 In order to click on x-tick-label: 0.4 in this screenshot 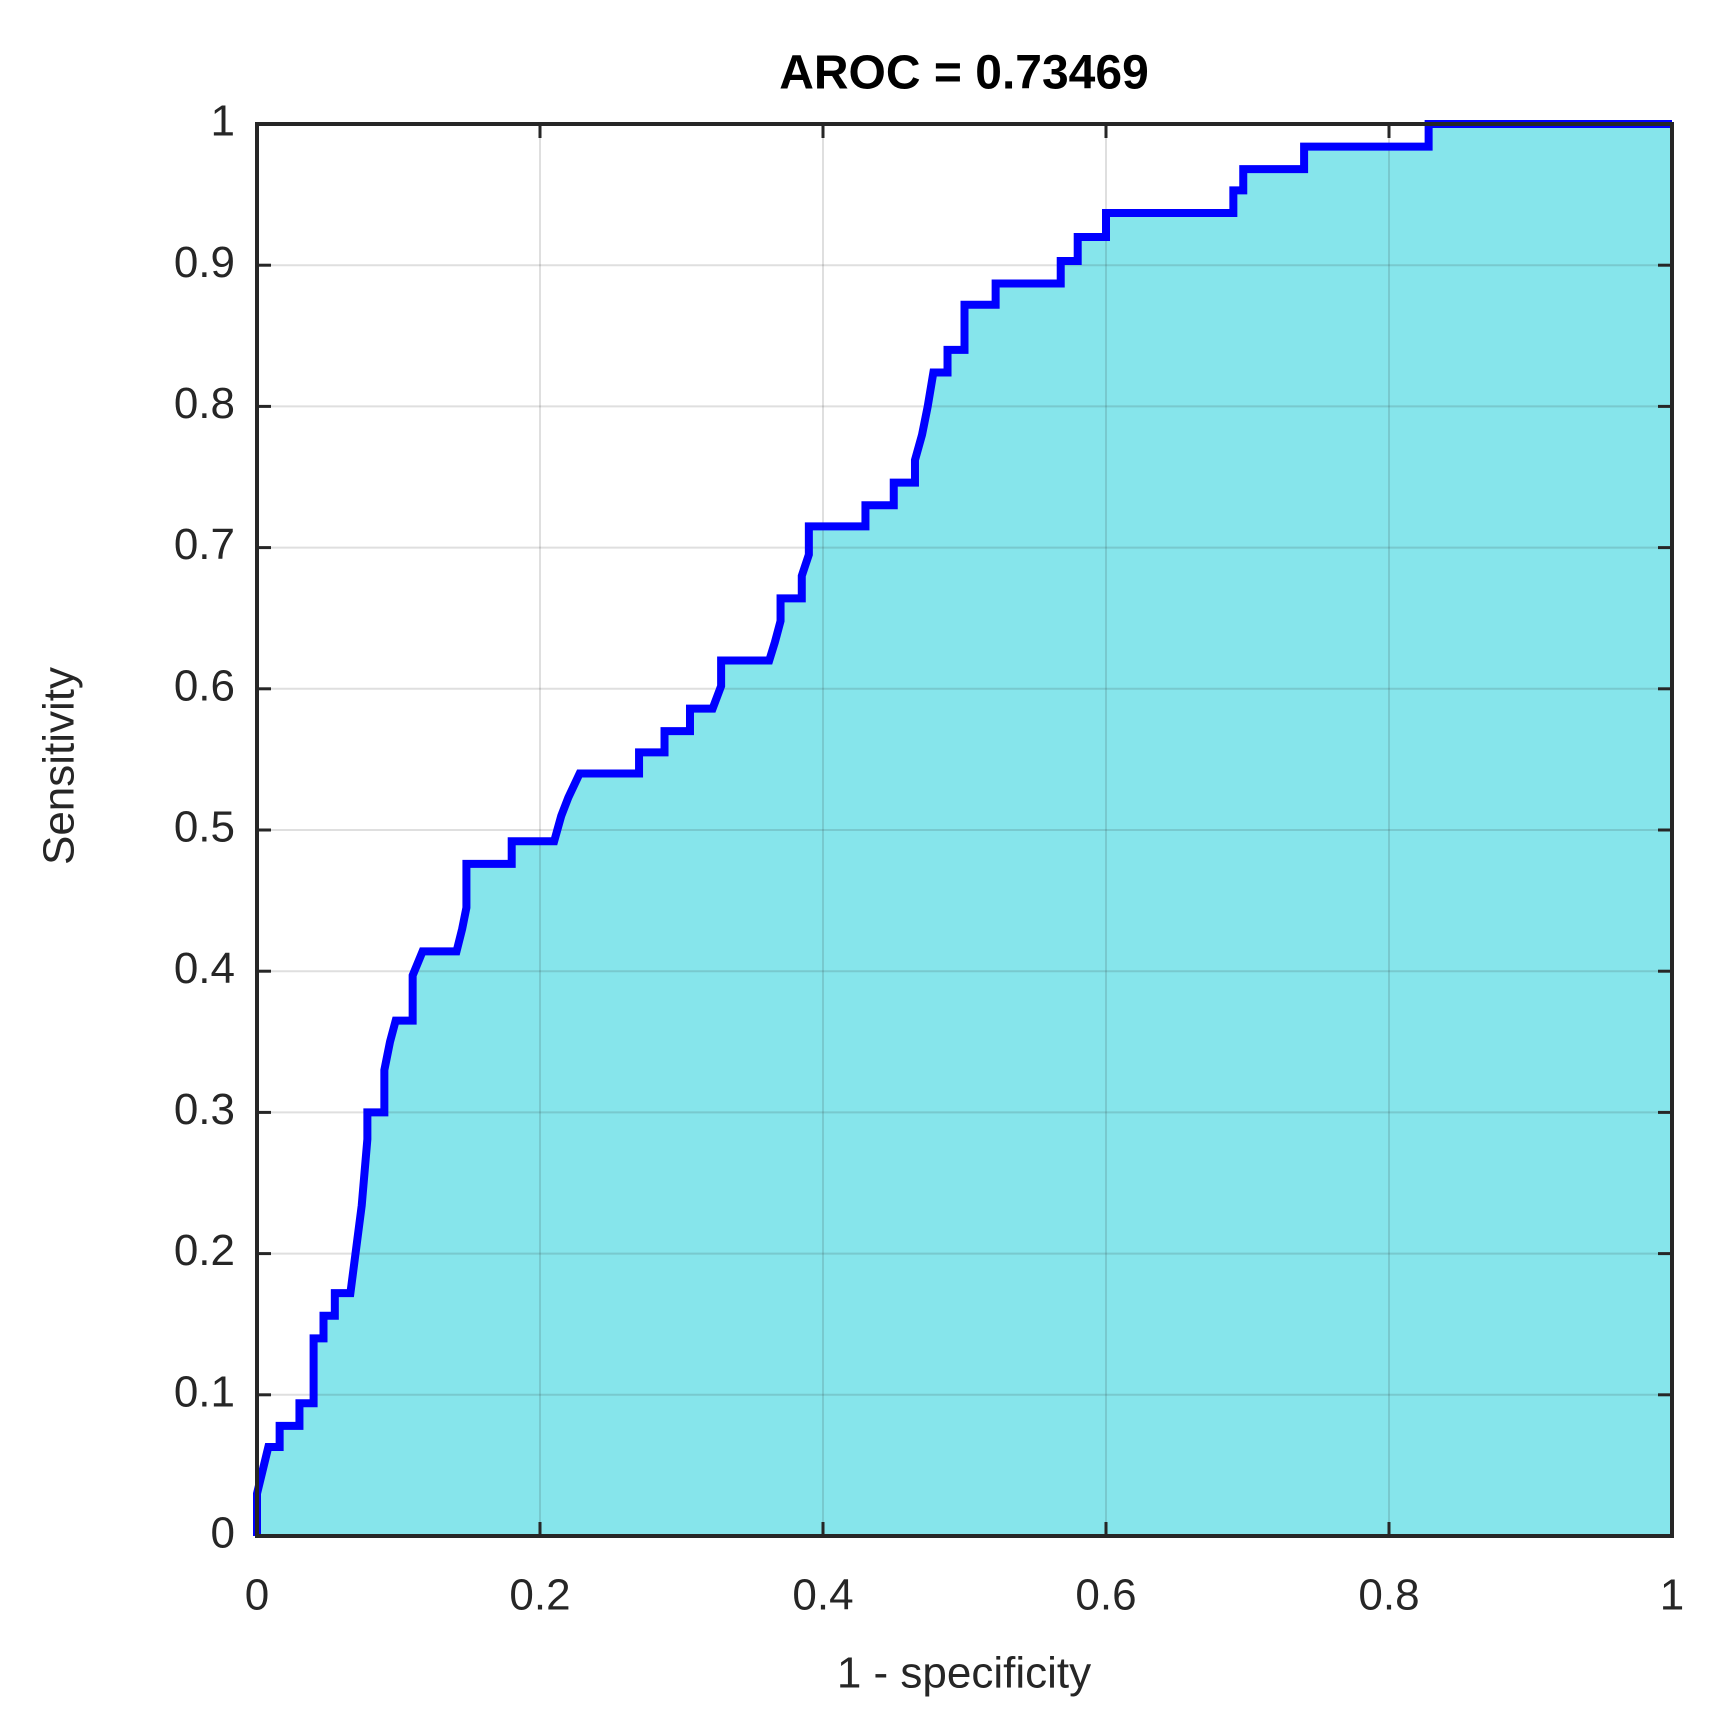, I will do `click(822, 1595)`.